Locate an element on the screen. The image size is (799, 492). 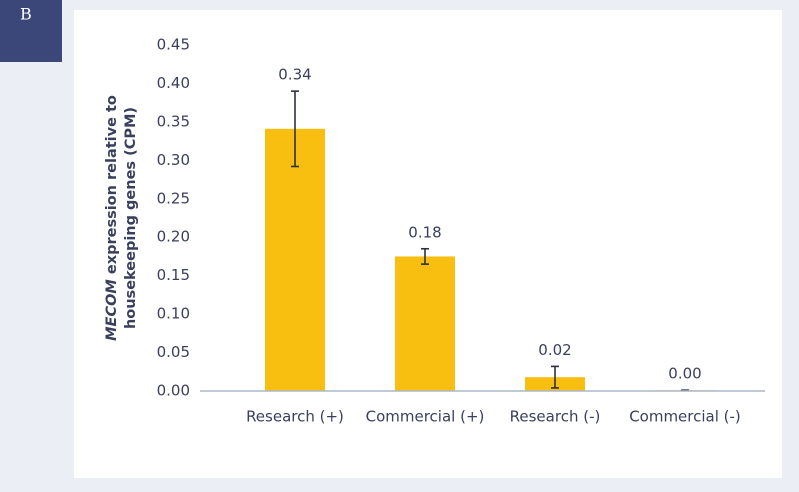
y-tick-label: 0.30 is located at coordinates (173, 160).